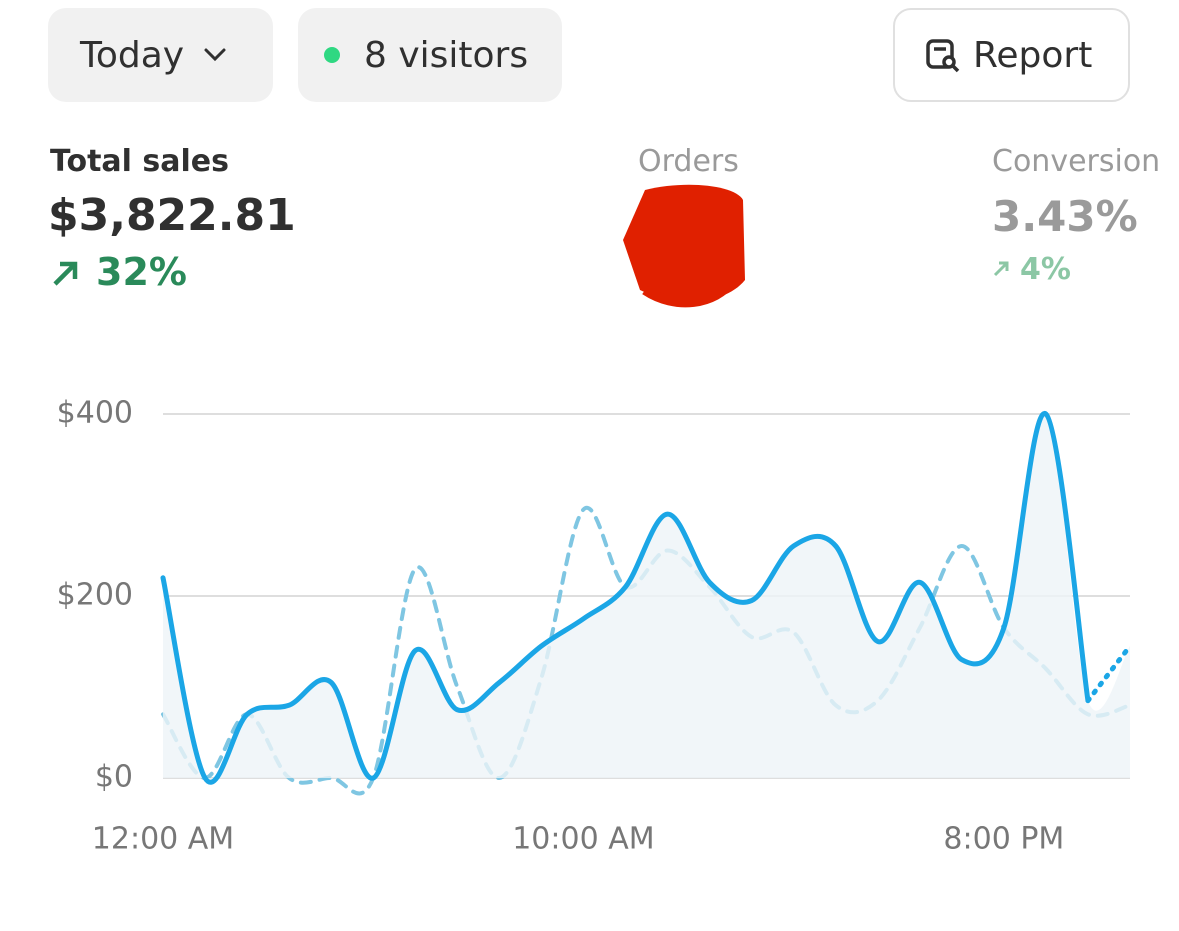  I want to click on metric-label: Total sales, so click(139, 161).